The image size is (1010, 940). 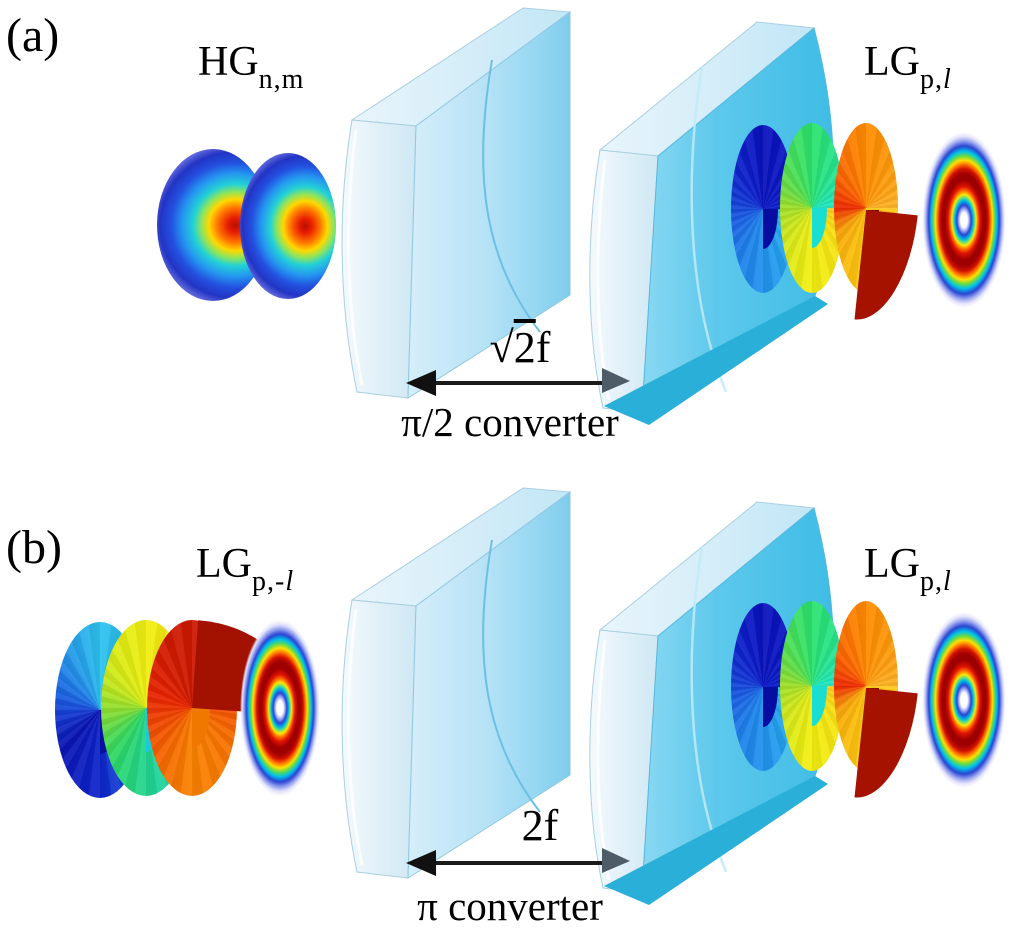 I want to click on hg-mode-label: HGn,m, so click(x=251, y=67).